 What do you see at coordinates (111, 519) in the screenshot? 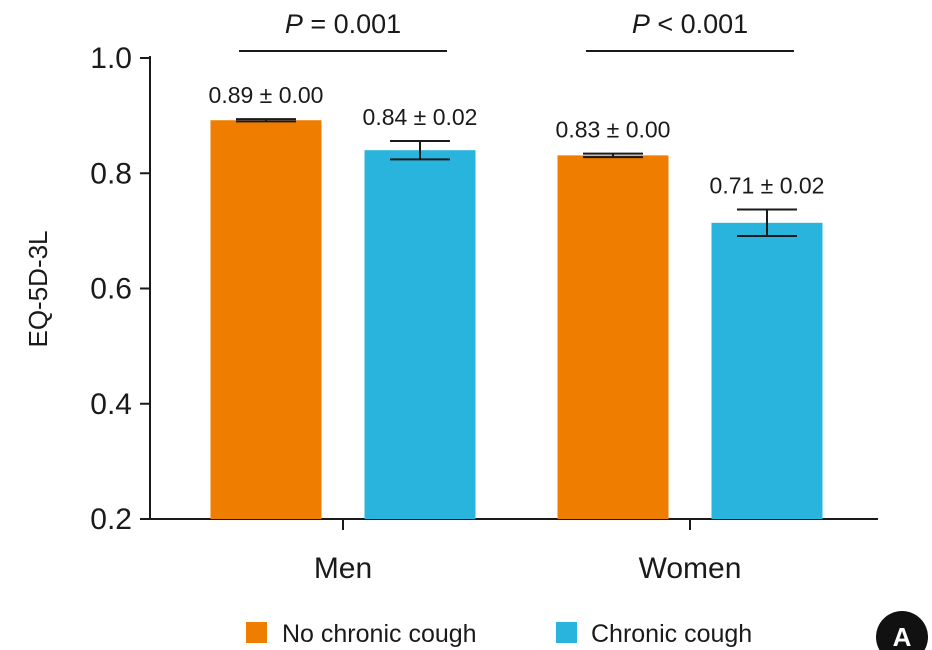
I see `y-tick-label: 0.2` at bounding box center [111, 519].